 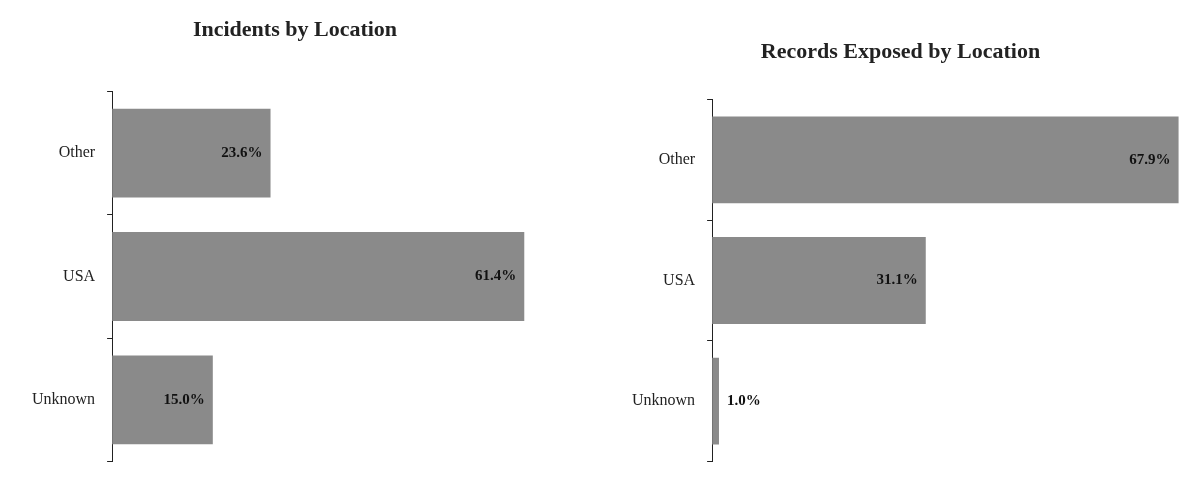 I want to click on data-label: 61.4%, so click(x=496, y=275).